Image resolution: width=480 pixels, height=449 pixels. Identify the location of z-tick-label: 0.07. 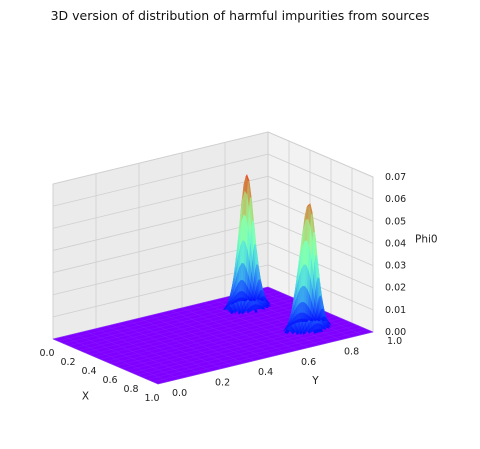
(395, 177).